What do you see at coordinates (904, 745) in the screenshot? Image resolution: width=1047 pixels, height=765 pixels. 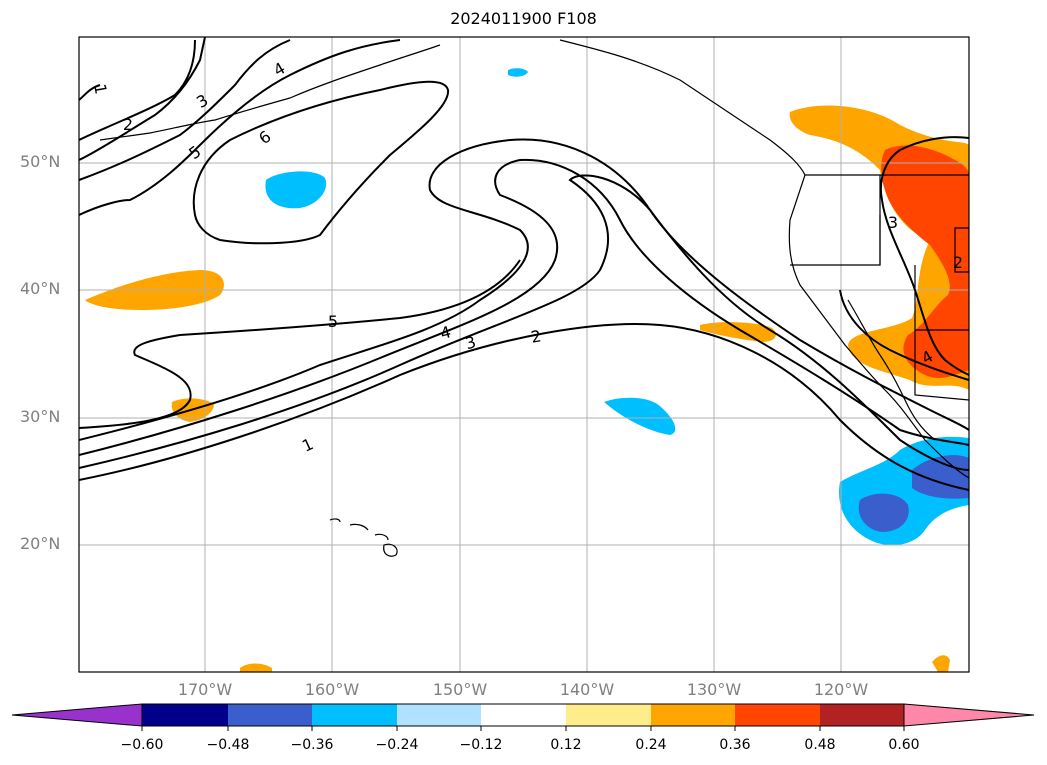 I see `colorbar-tick-label: 0.60` at bounding box center [904, 745].